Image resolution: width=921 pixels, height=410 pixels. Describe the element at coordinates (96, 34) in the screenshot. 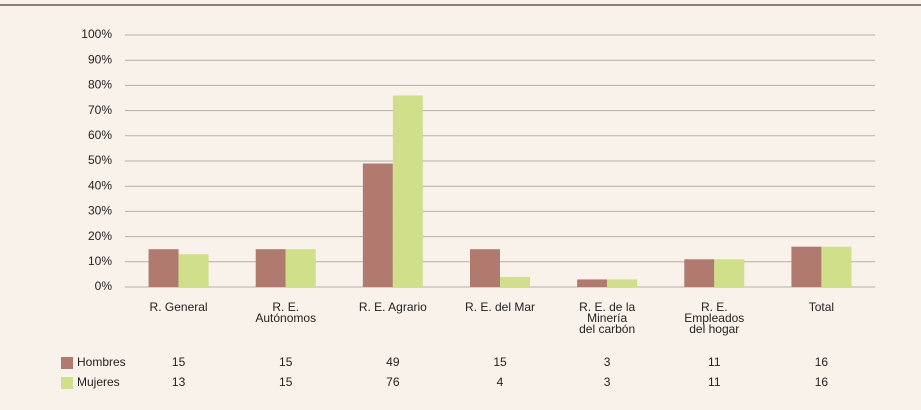

I see `y-tick-label: 100%` at that location.